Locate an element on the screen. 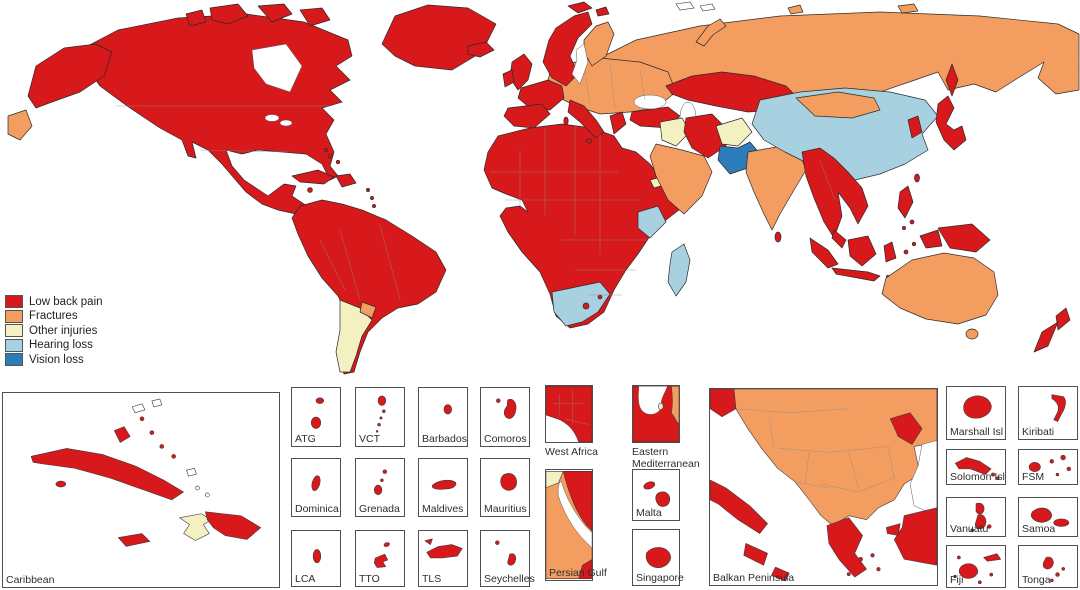  inset-label-malta: Malta is located at coordinates (649, 513).